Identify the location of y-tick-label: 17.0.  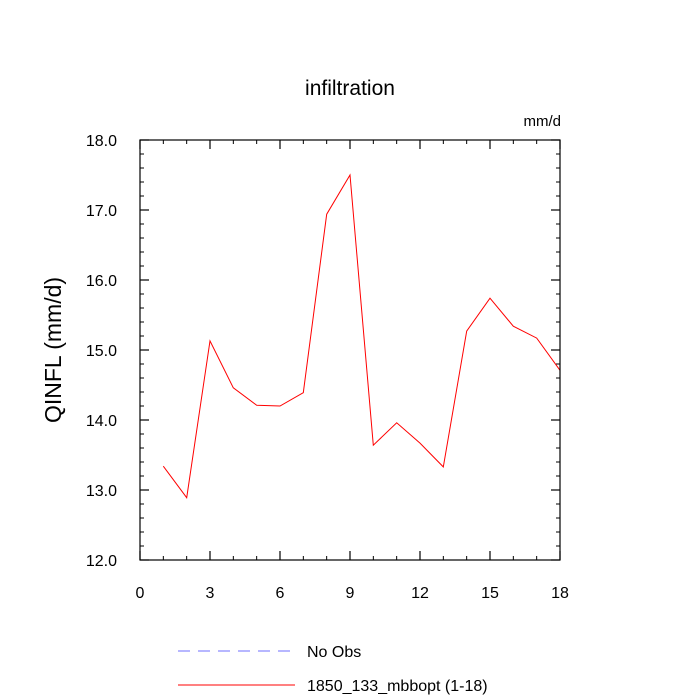
(101, 211).